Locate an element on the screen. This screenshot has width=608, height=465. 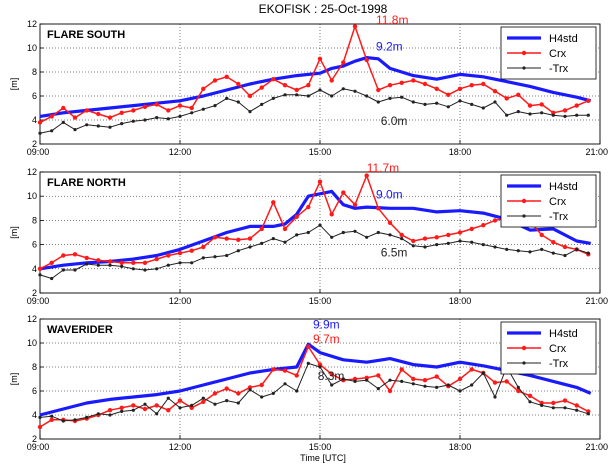
annotation-label: 6.0m is located at coordinates (394, 121).